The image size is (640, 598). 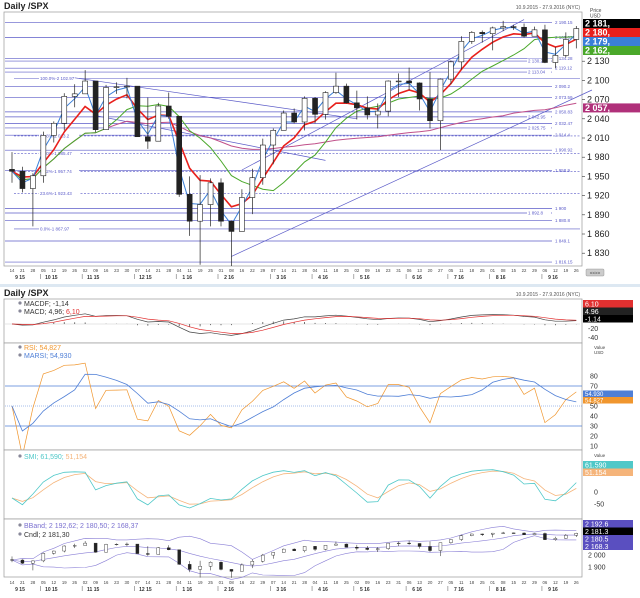 What do you see at coordinates (20, 355) in the screenshot?
I see `marsi-visibility-icon` at bounding box center [20, 355].